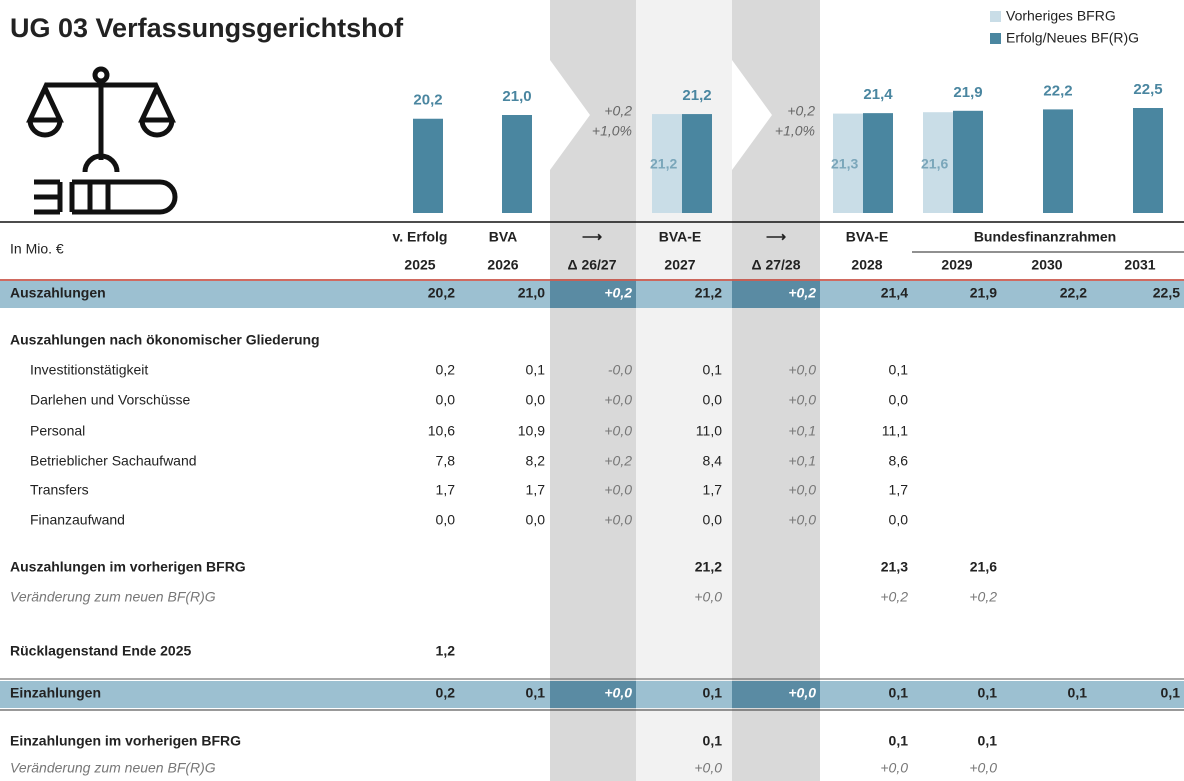  What do you see at coordinates (1045, 237) in the screenshot?
I see `group-header: Bundesfinanzrahmen` at bounding box center [1045, 237].